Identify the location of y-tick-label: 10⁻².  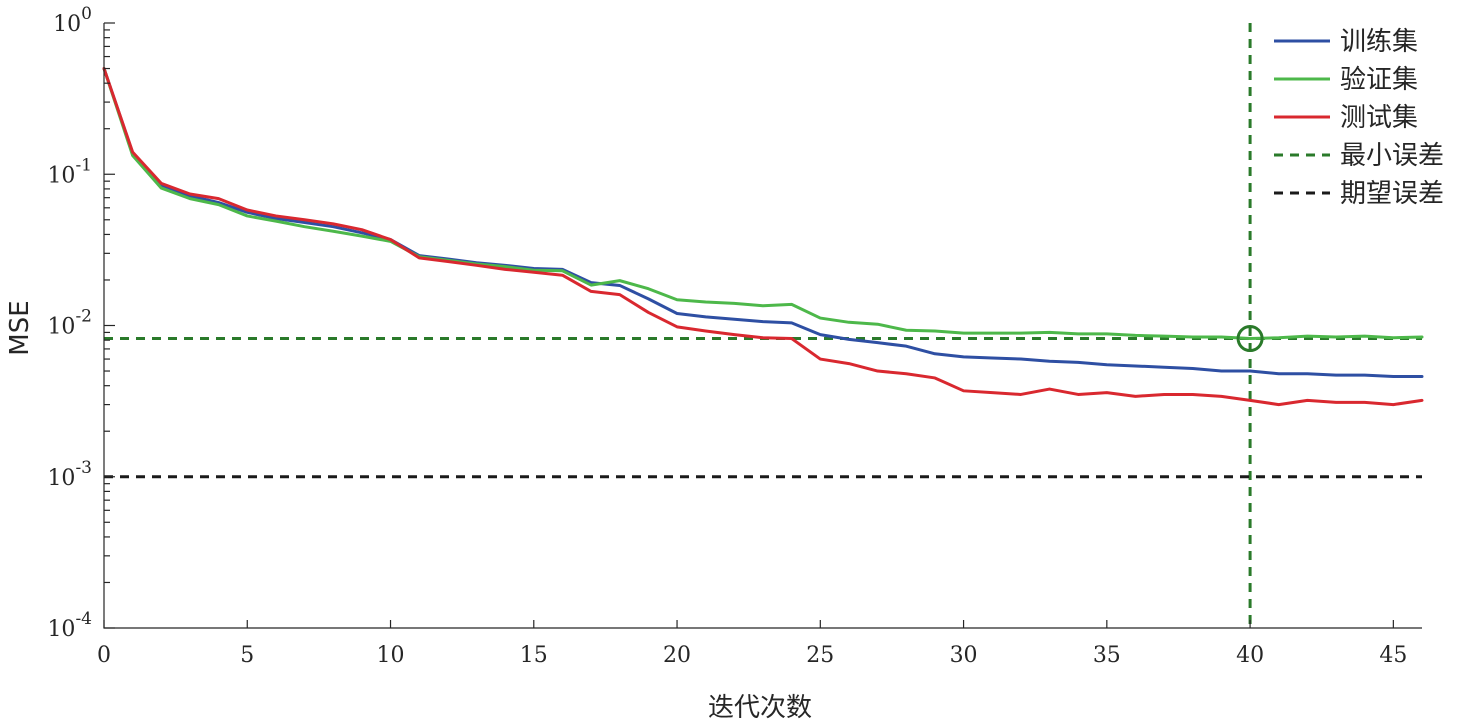
(69, 323).